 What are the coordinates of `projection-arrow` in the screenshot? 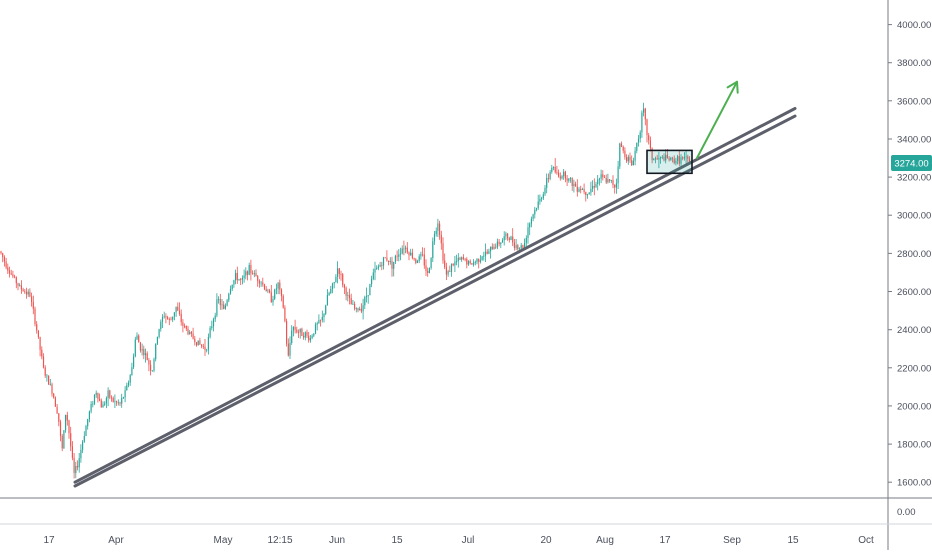 It's located at (717, 119).